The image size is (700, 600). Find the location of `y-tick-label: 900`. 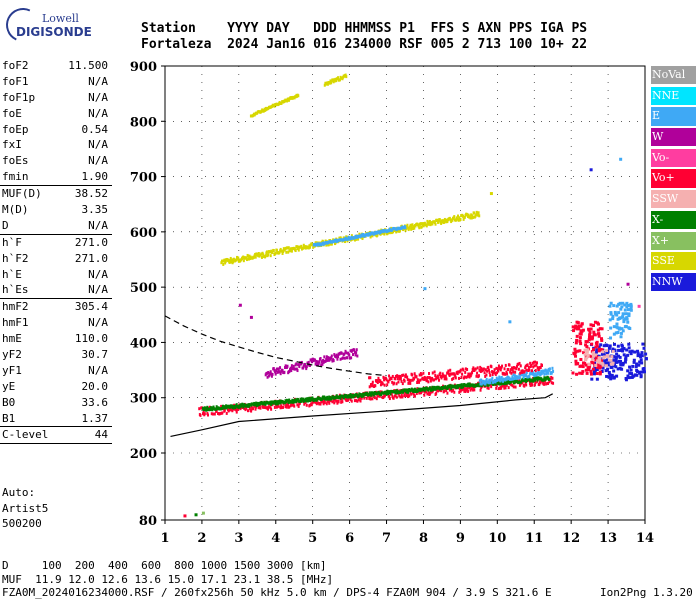

y-tick-label: 900 is located at coordinates (143, 67).